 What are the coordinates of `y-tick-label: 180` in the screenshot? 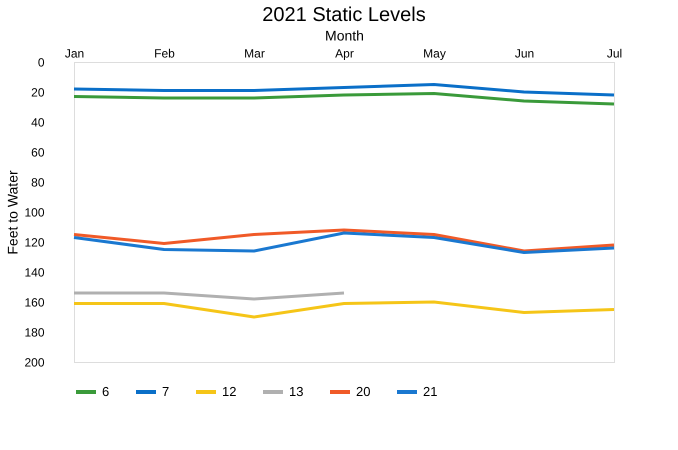 It's located at (34, 333).